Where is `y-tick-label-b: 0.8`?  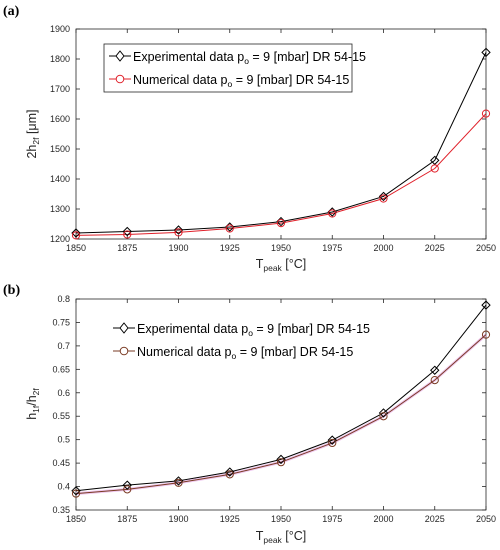
y-tick-label-b: 0.8 is located at coordinates (63, 299).